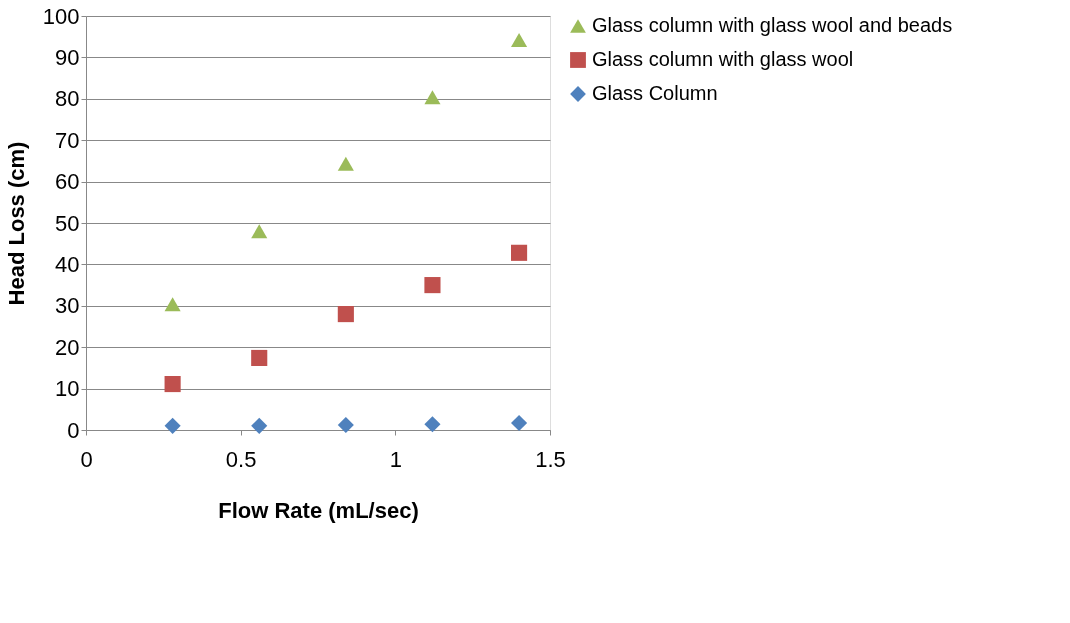  What do you see at coordinates (67, 140) in the screenshot?
I see `y-tick-label: 70` at bounding box center [67, 140].